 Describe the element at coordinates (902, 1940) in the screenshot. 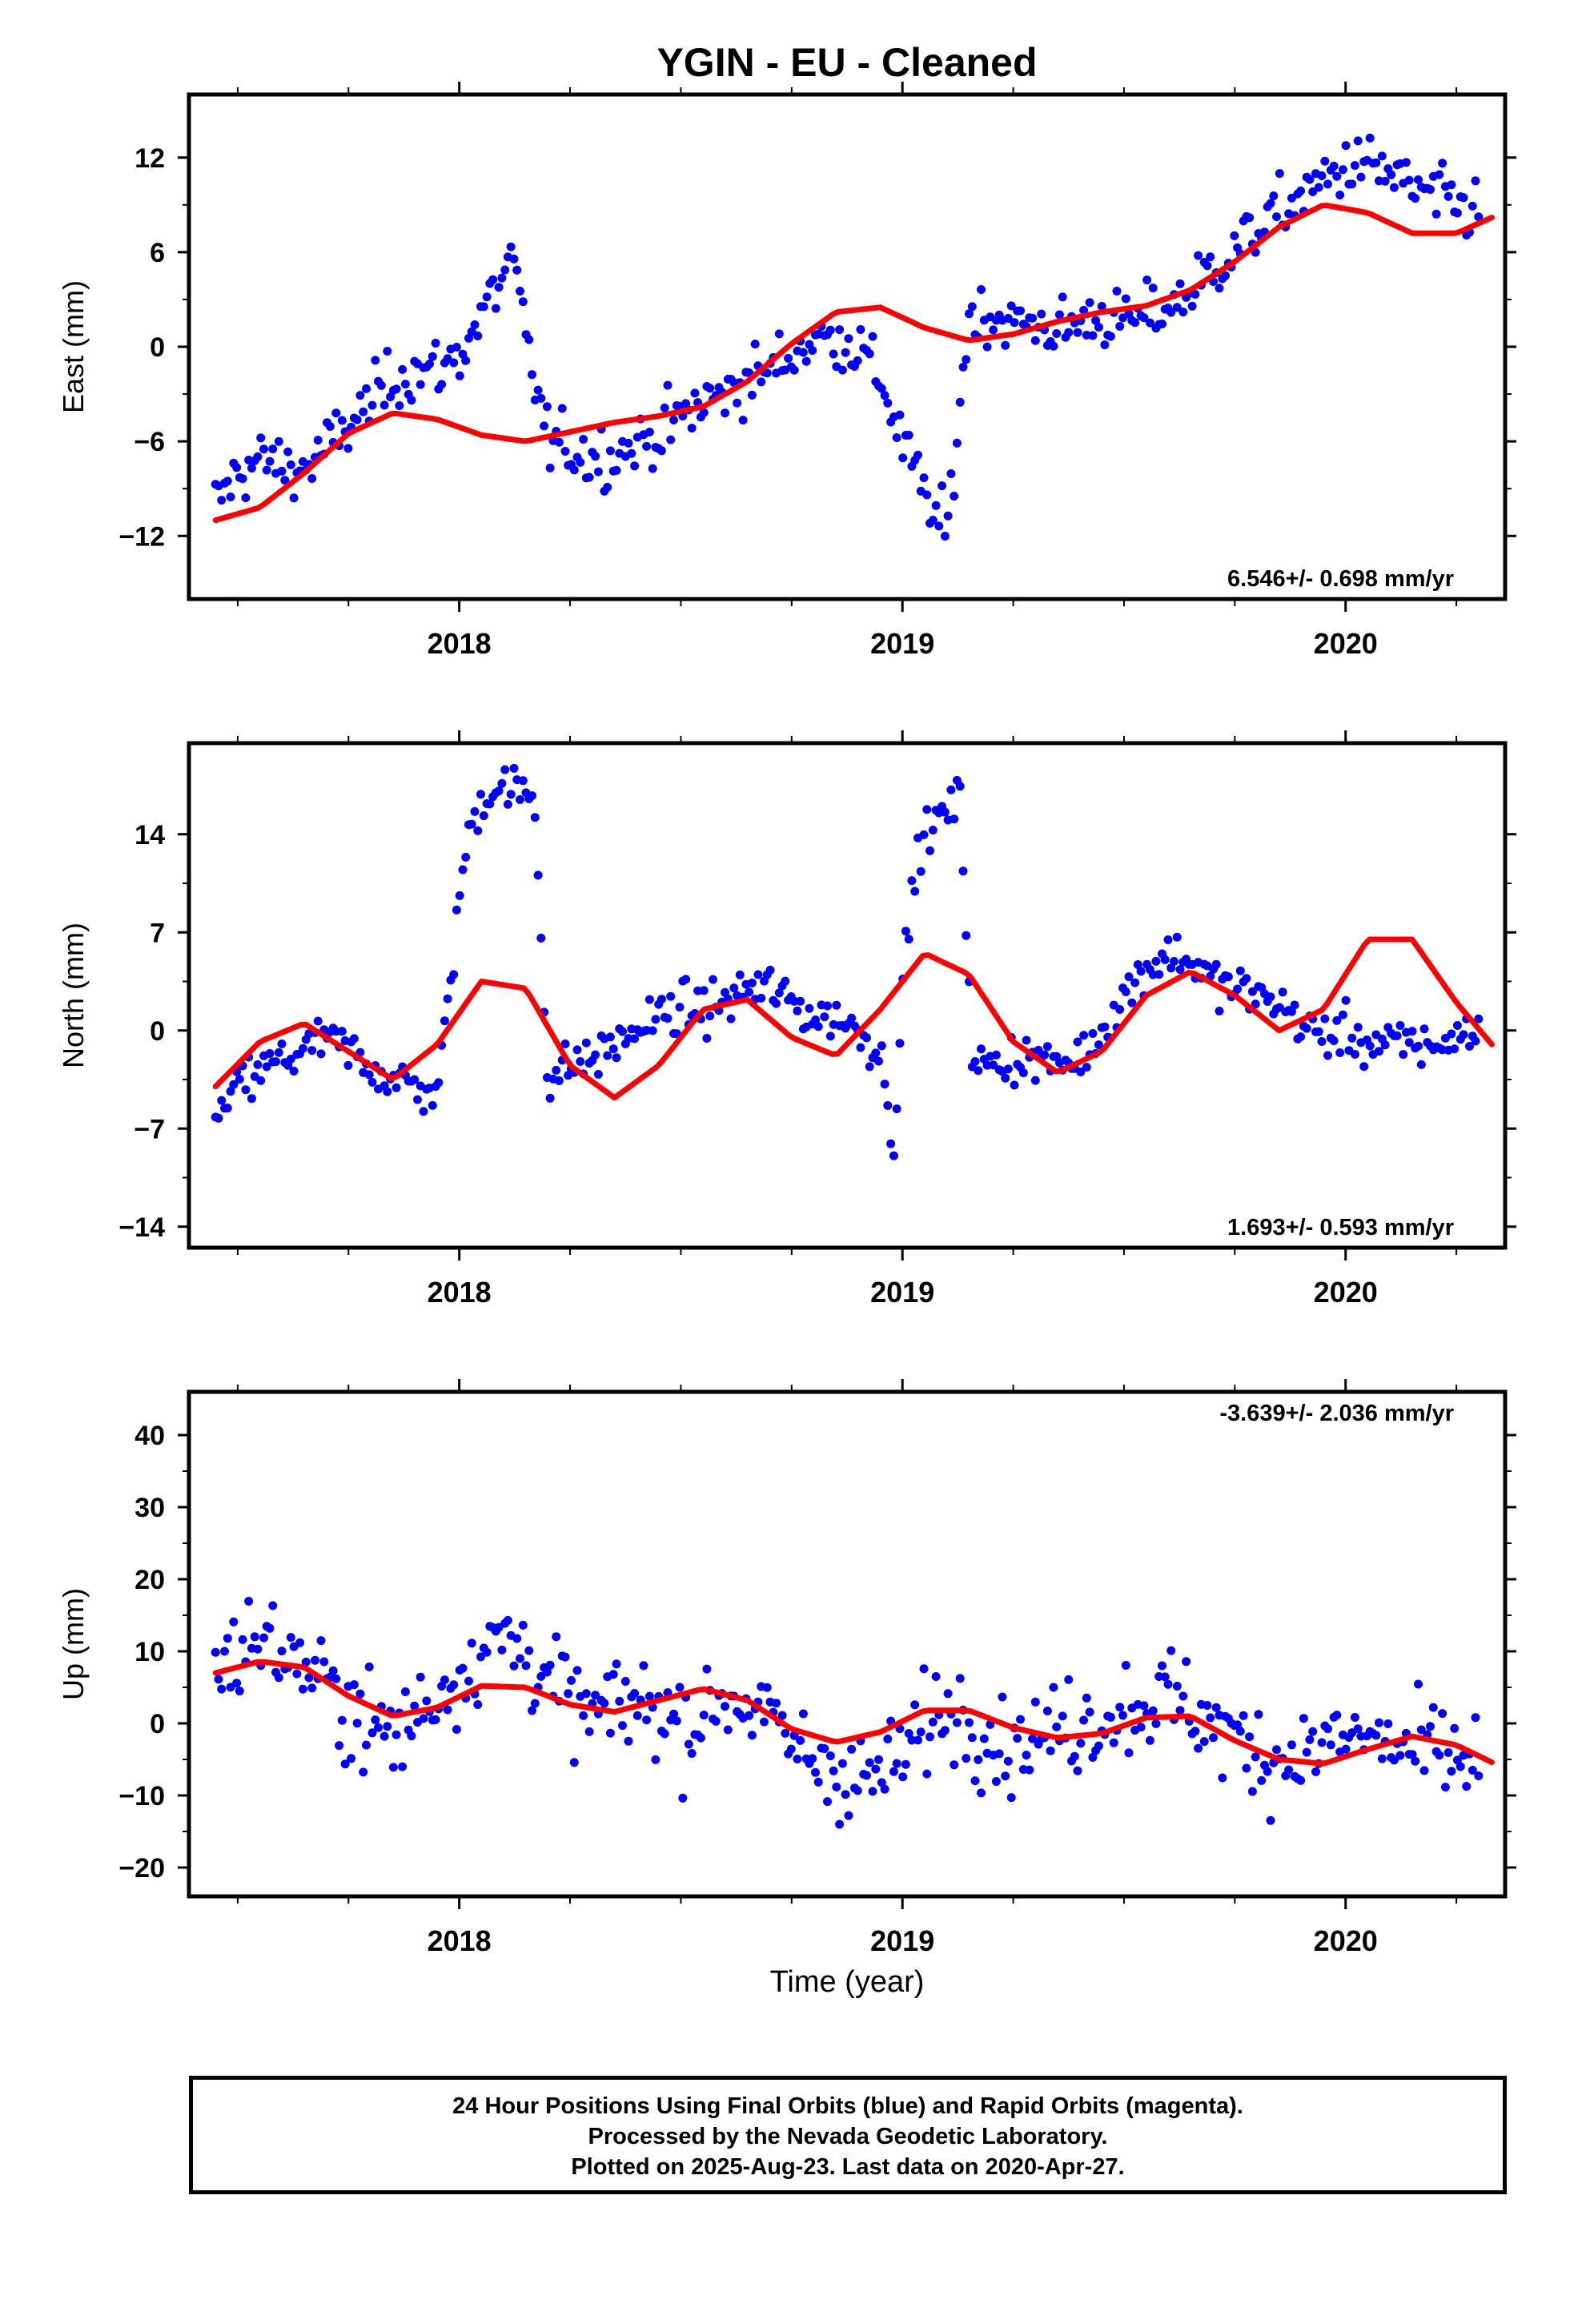

I see `up-x-tick-label: 2019` at that location.